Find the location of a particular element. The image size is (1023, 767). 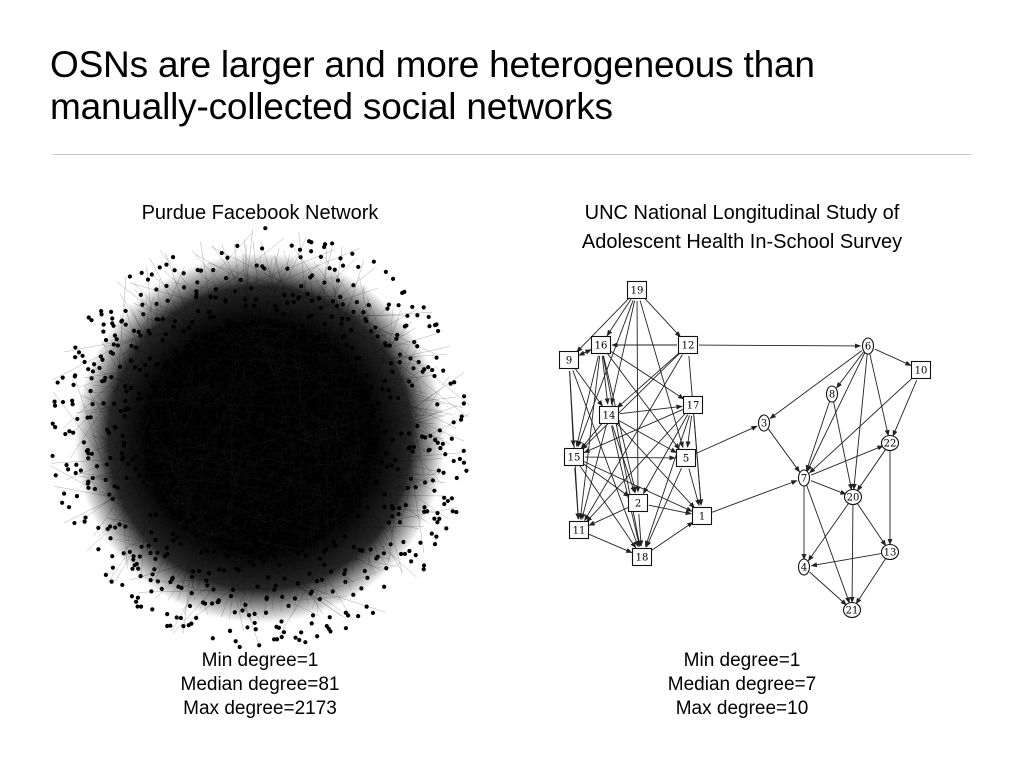

node-16: 16 is located at coordinates (601, 345).